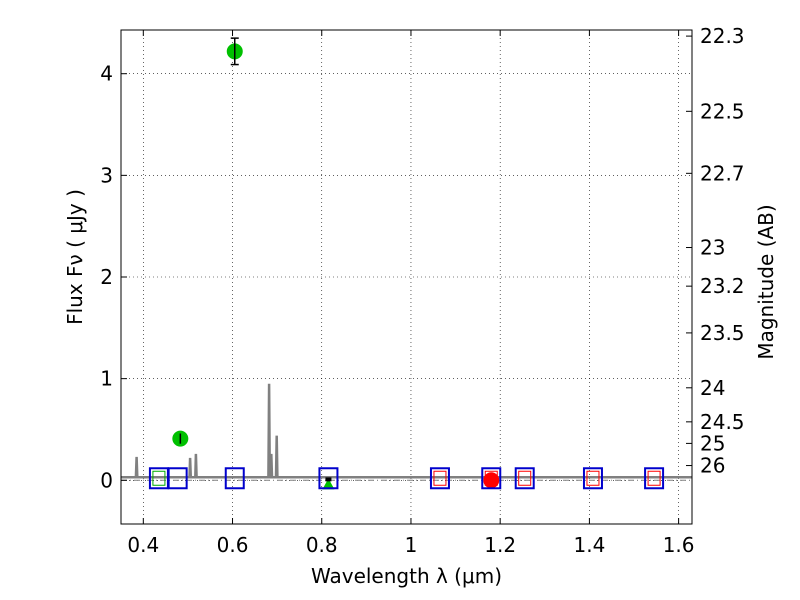  What do you see at coordinates (722, 173) in the screenshot?
I see `right-tick-label: 22.7` at bounding box center [722, 173].